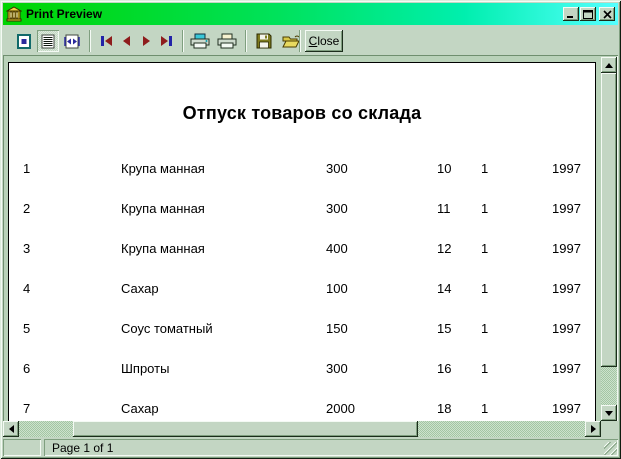 This screenshot has height=459, width=621. I want to click on scroll-left-button, so click(11, 429).